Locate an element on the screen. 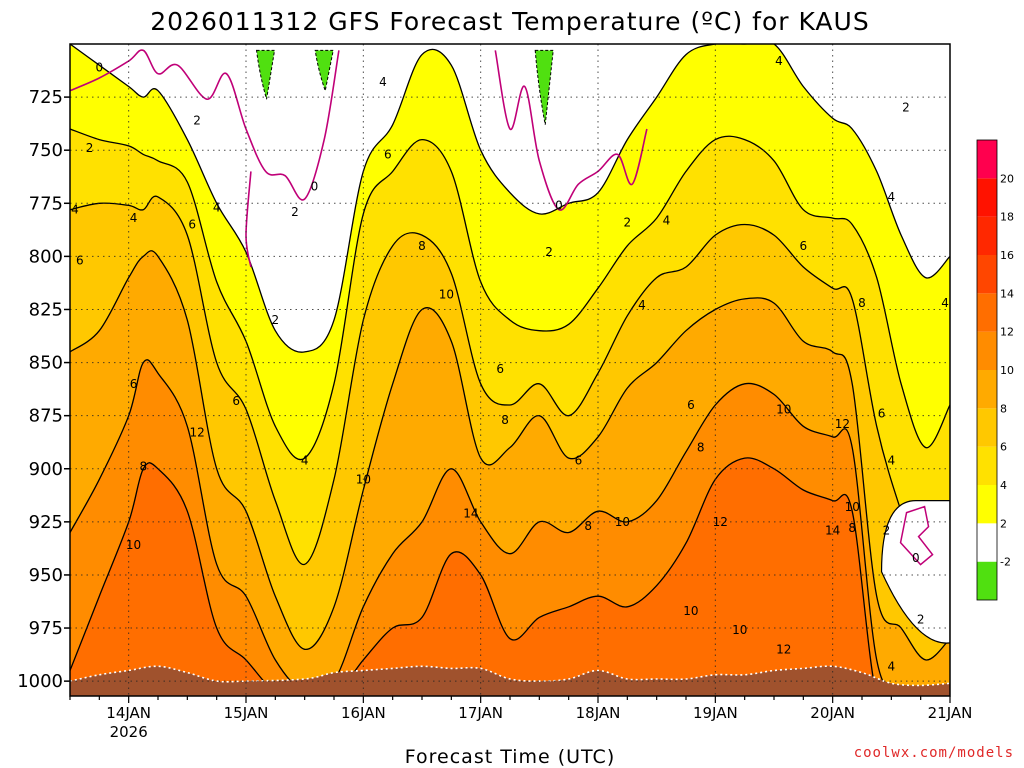  y-tick-label: 775 is located at coordinates (46, 203).